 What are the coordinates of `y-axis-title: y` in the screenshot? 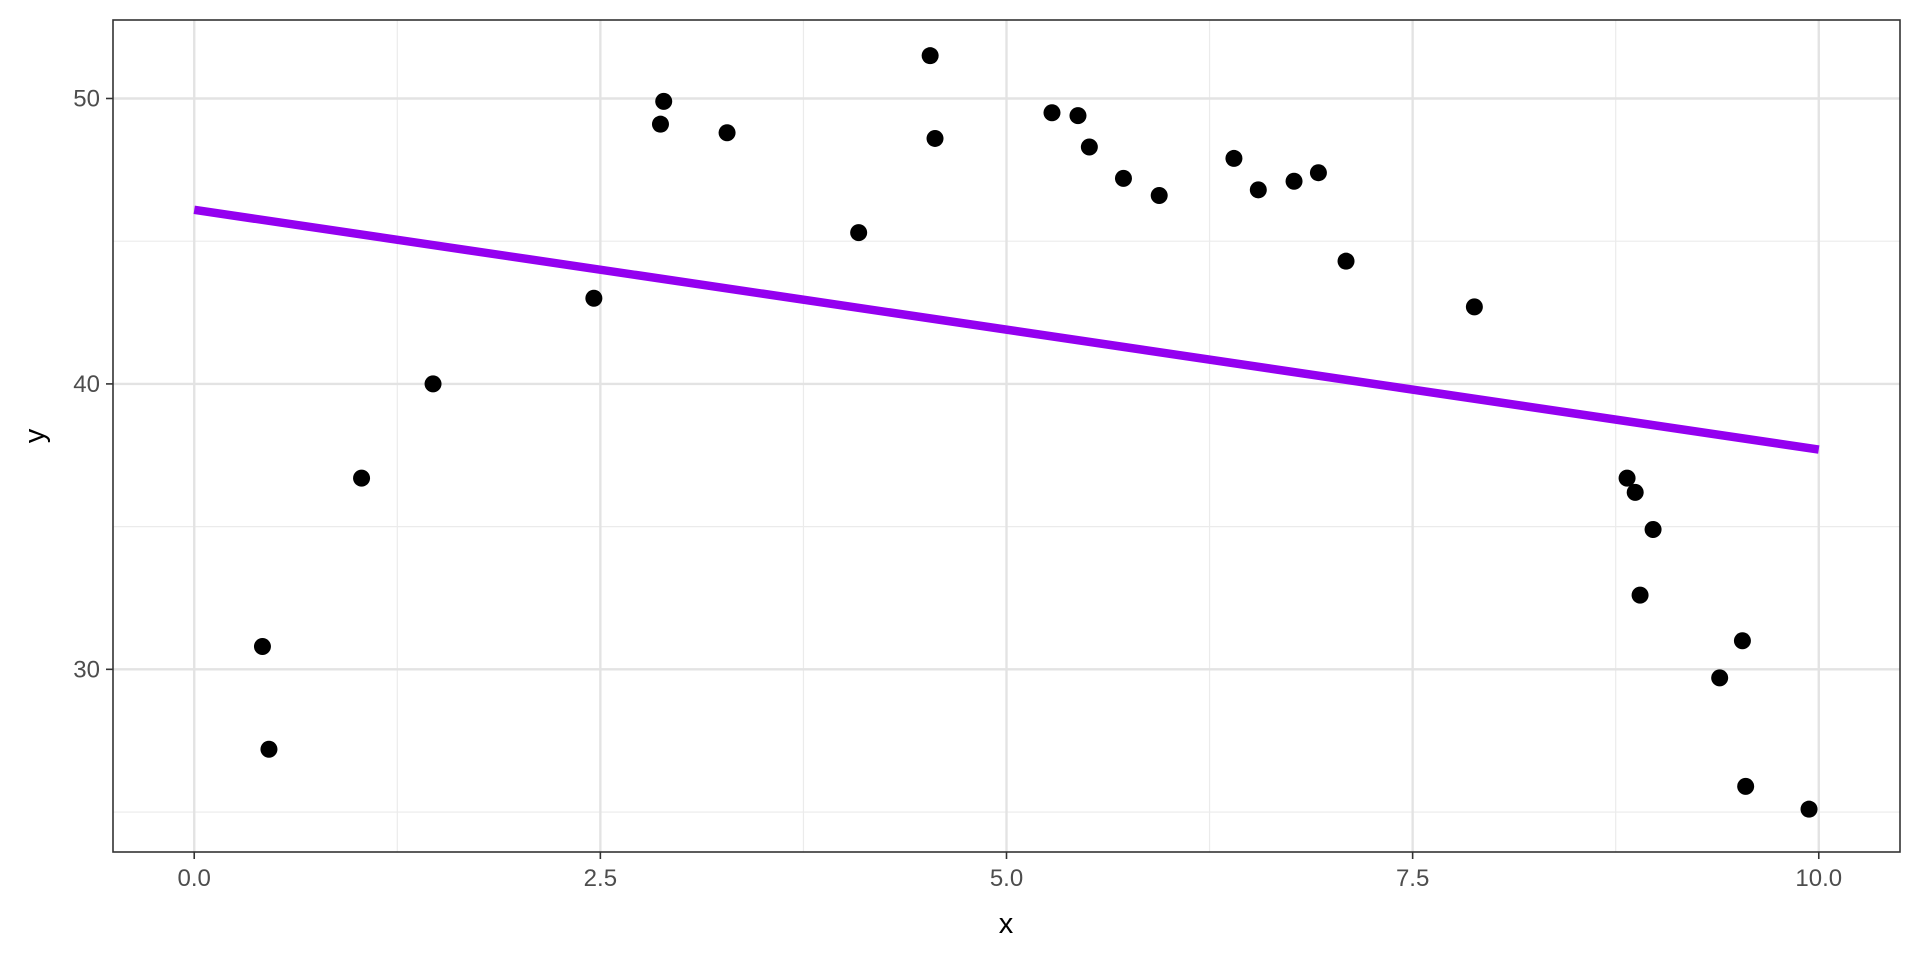 It's located at (35, 435).